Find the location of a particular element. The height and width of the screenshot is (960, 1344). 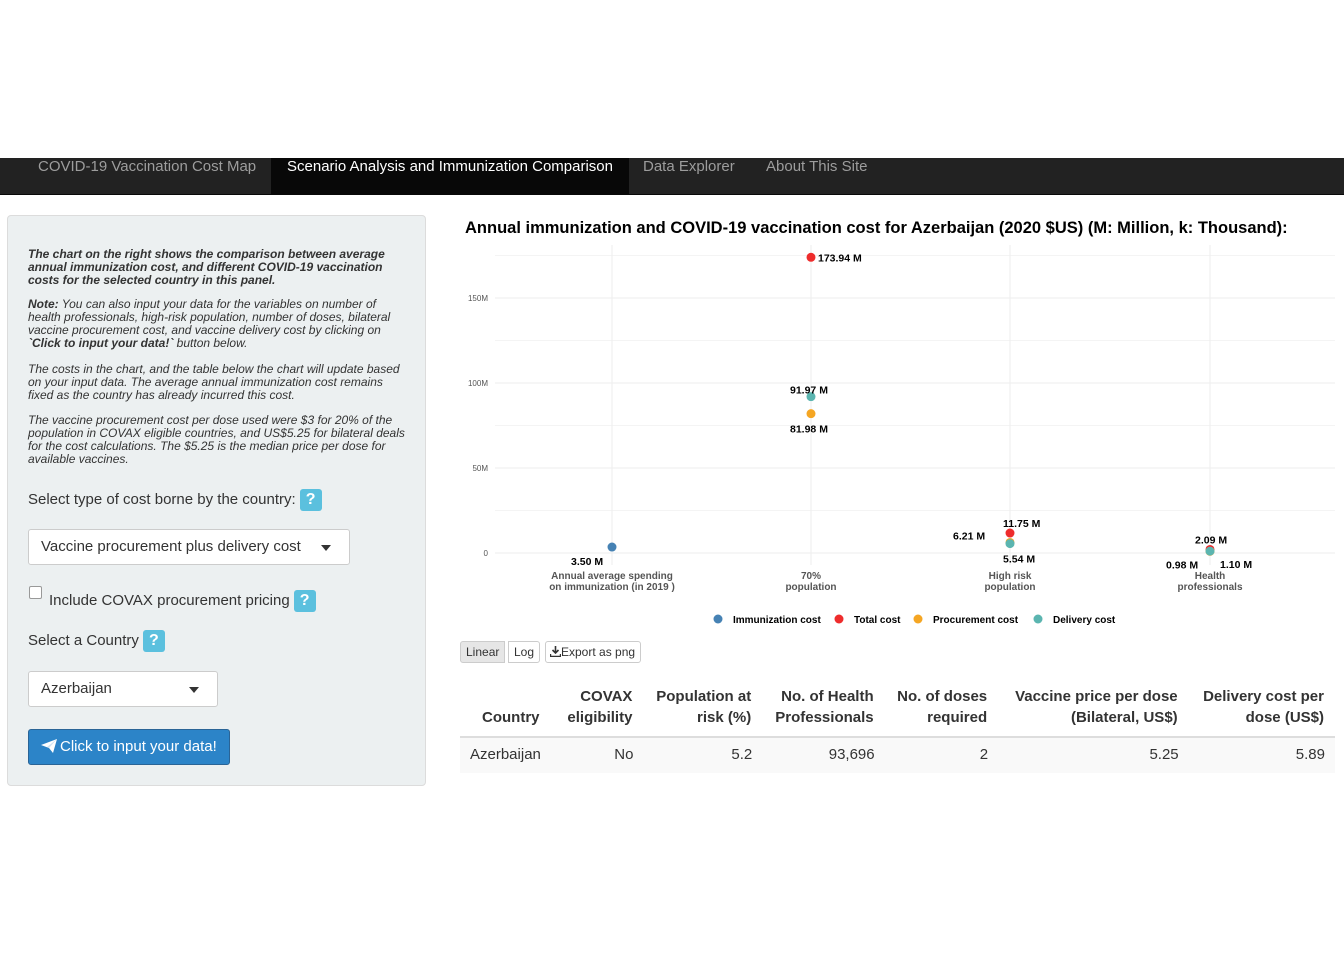

table-cell: 93,696 is located at coordinates (823, 755).